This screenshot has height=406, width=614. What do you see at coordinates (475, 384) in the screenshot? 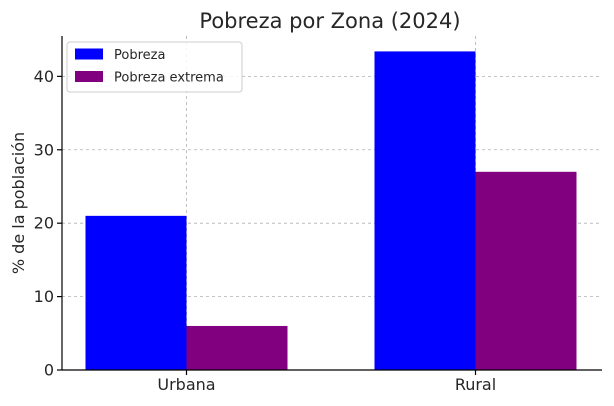
I see `x-tick-label-rural: Rural` at bounding box center [475, 384].